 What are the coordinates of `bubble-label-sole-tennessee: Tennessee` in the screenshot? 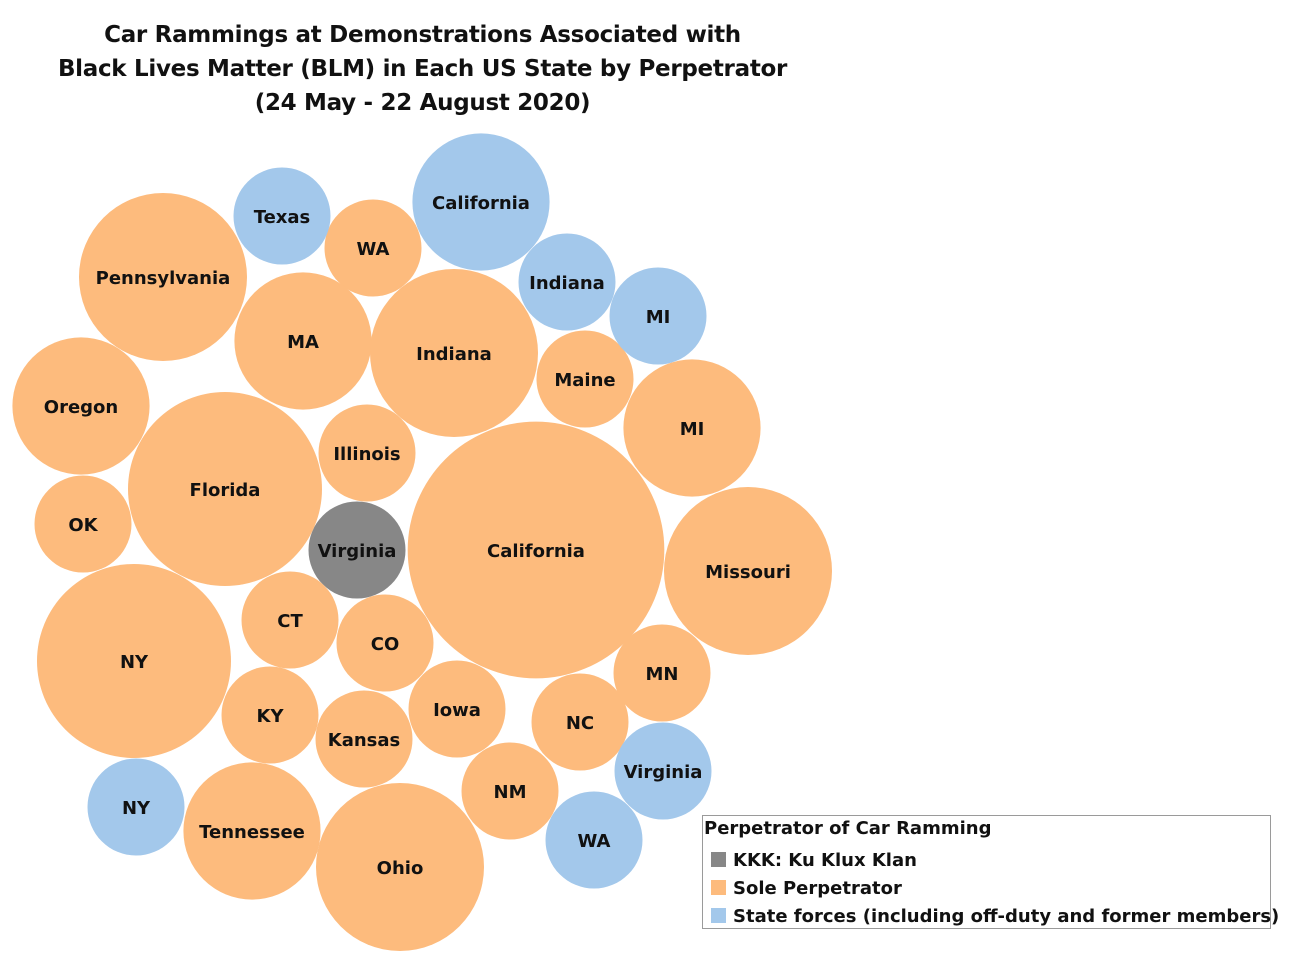 It's located at (252, 832).